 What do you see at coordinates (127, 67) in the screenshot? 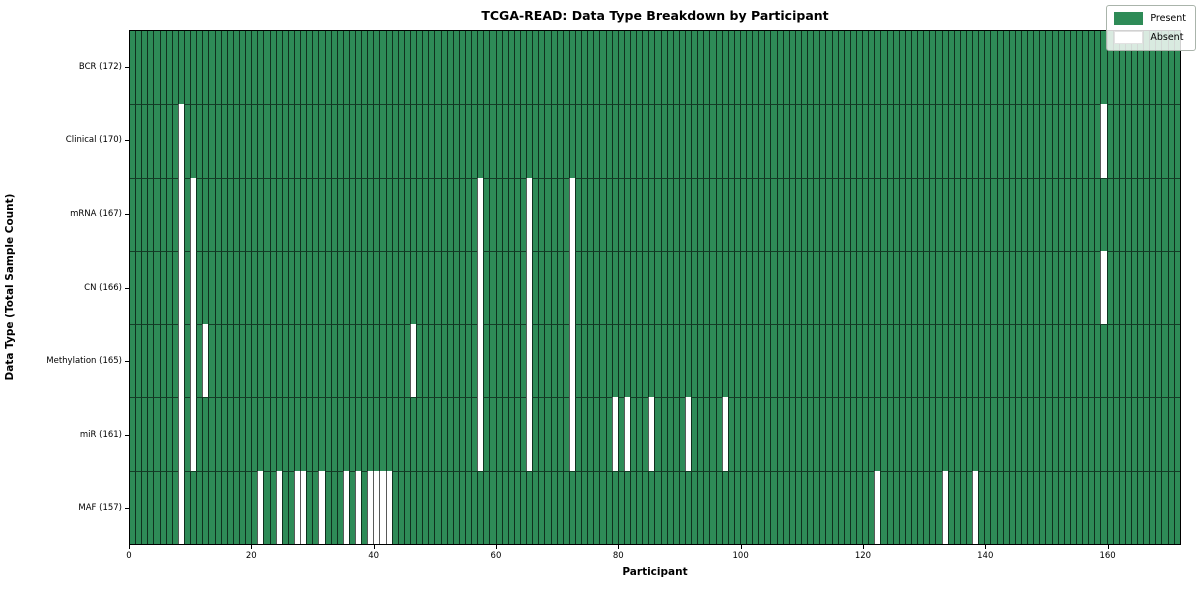
I see `y-tick-mark` at bounding box center [127, 67].